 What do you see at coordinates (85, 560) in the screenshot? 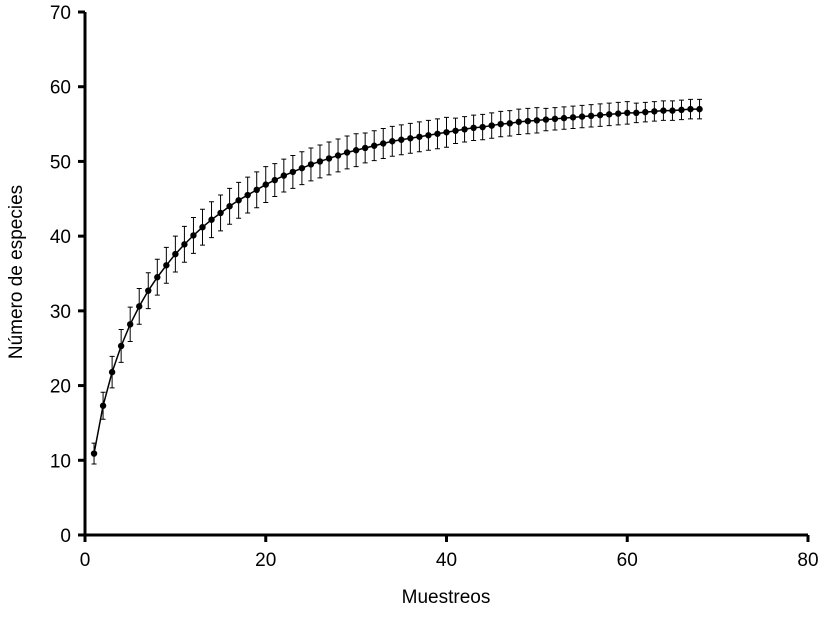
I see `x-tick-label: 0` at bounding box center [85, 560].